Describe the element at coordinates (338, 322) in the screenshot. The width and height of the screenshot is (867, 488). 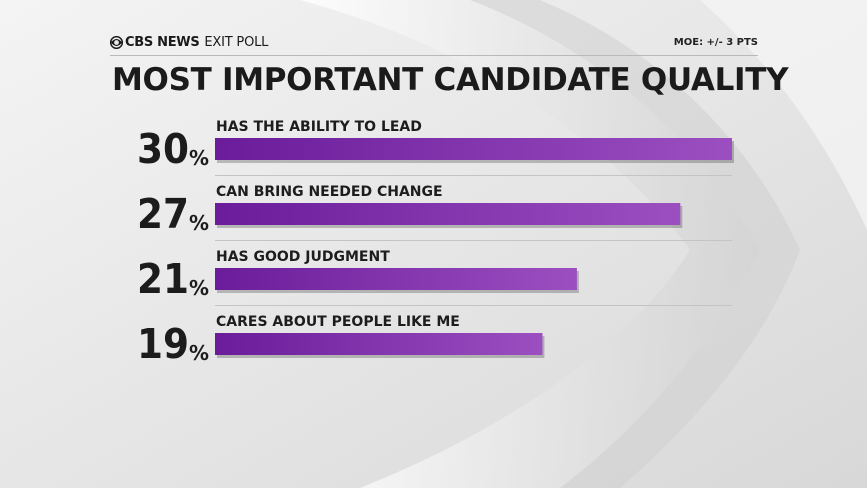
I see `category-label: CARES ABOUT PEOPLE LIKE ME` at that location.